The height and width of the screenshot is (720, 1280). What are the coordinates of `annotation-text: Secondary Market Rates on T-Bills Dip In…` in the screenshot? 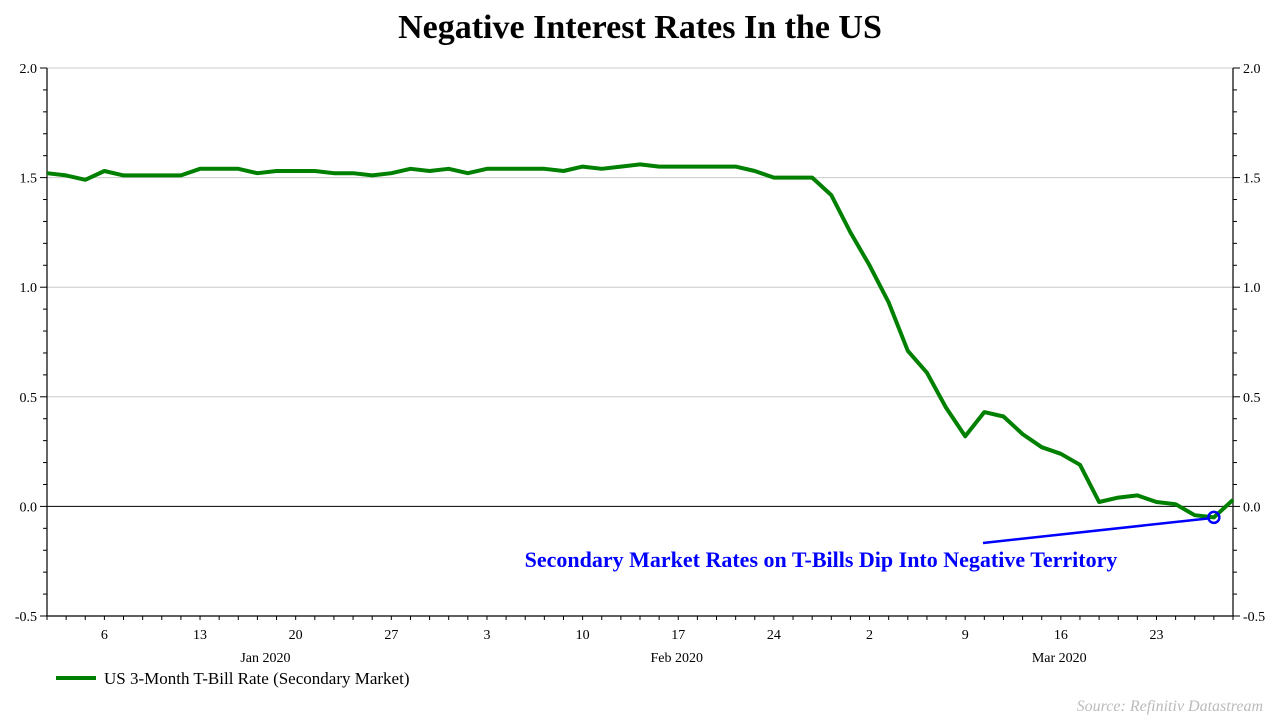 It's located at (821, 559).